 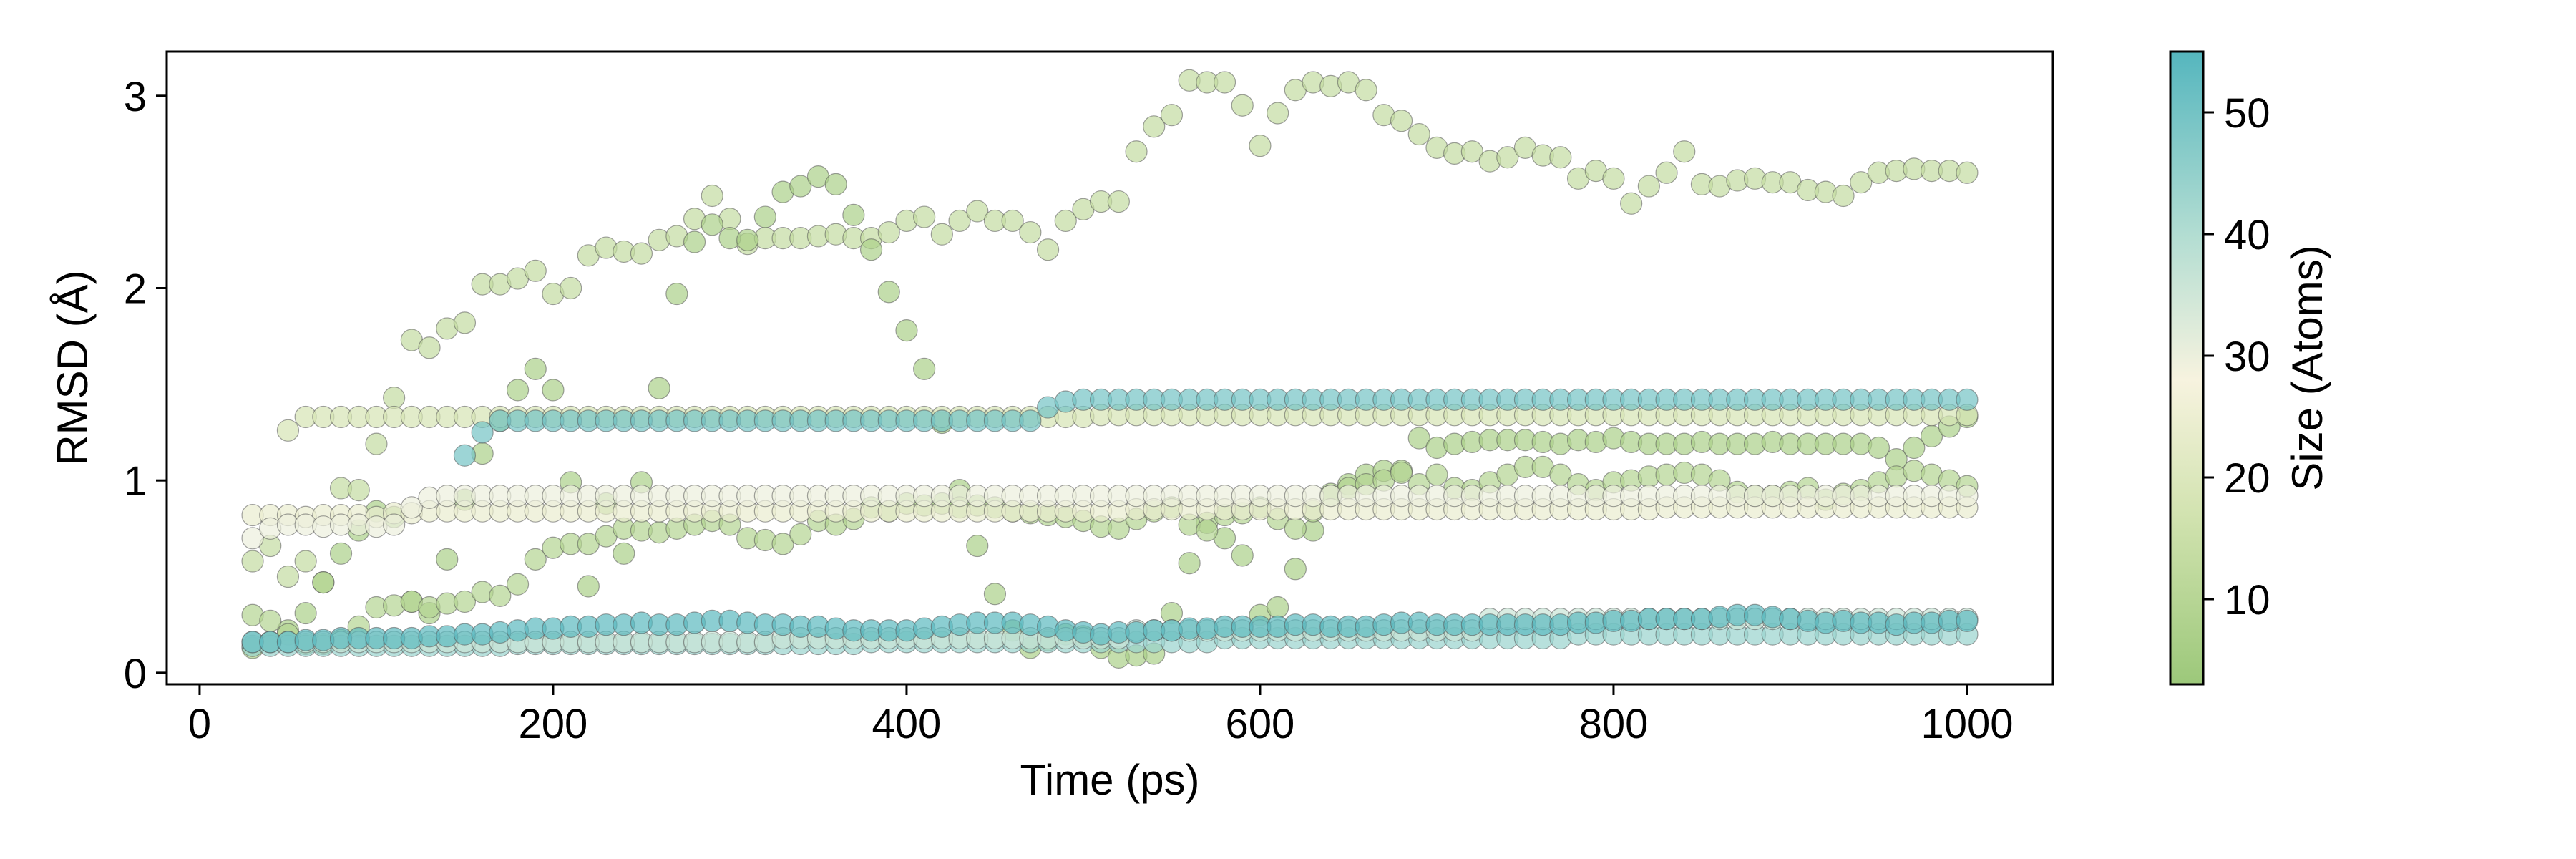 I want to click on x-axis-label: Time (ps), so click(x=1109, y=780).